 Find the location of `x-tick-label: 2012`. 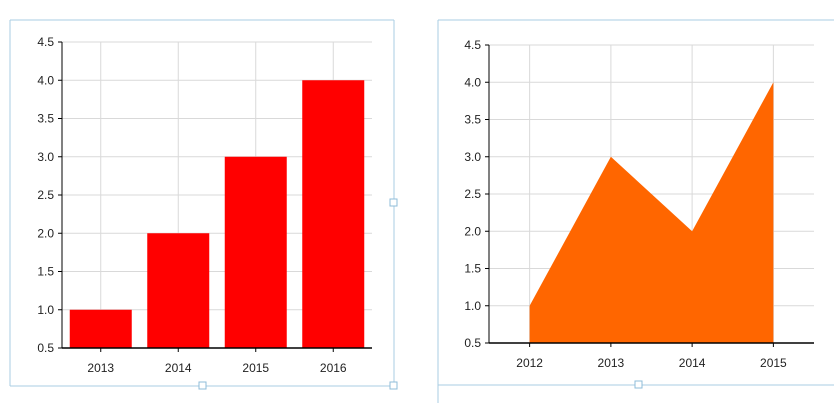

x-tick-label: 2012 is located at coordinates (529, 363).